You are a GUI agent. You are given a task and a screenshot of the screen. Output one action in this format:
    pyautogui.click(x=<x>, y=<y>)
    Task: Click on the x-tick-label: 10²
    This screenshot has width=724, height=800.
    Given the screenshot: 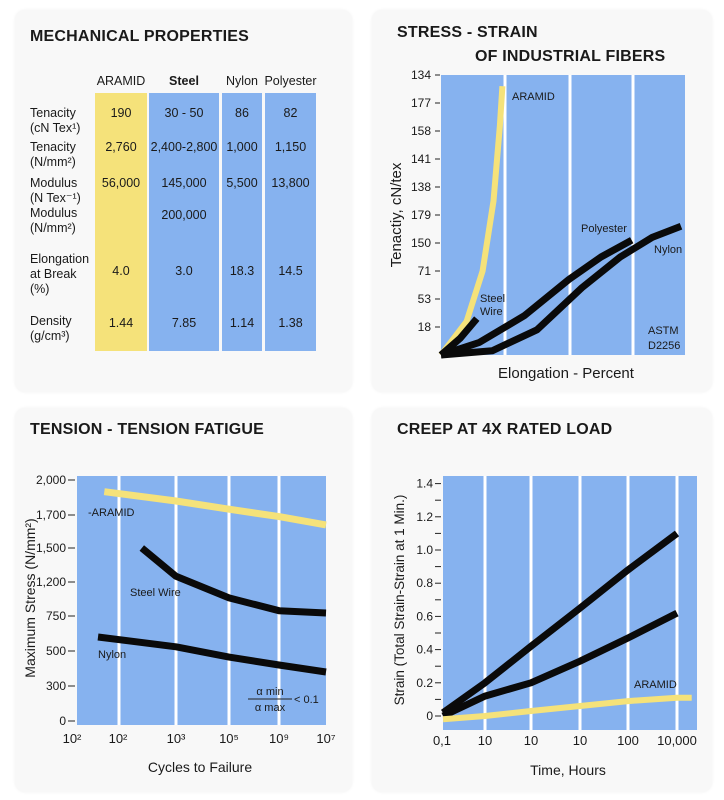 What is the action you would take?
    pyautogui.click(x=118, y=738)
    